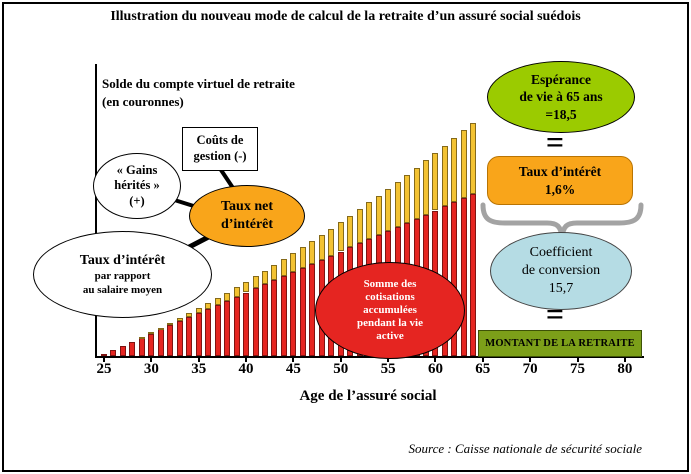  I want to click on coefficient-line3: 15,7, so click(561, 289).